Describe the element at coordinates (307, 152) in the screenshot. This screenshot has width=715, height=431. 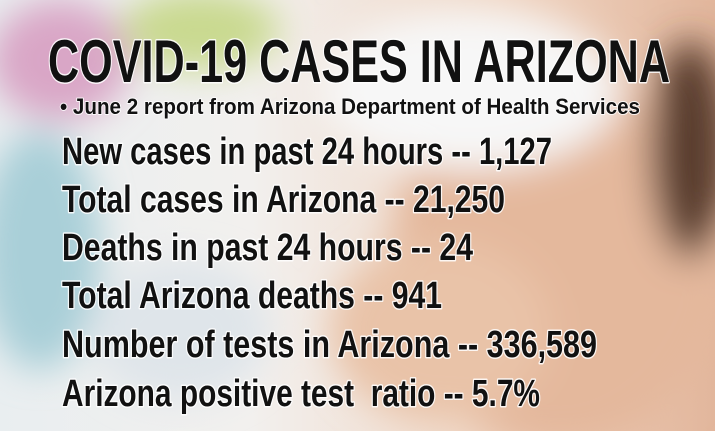
I see `fact-line: New cases in past 24 hours -- 1,127` at that location.